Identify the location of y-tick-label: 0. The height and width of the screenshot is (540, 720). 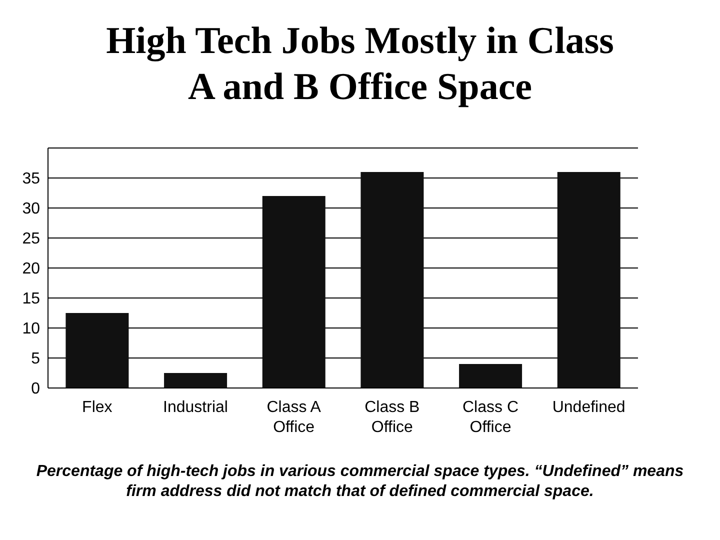
(35, 389).